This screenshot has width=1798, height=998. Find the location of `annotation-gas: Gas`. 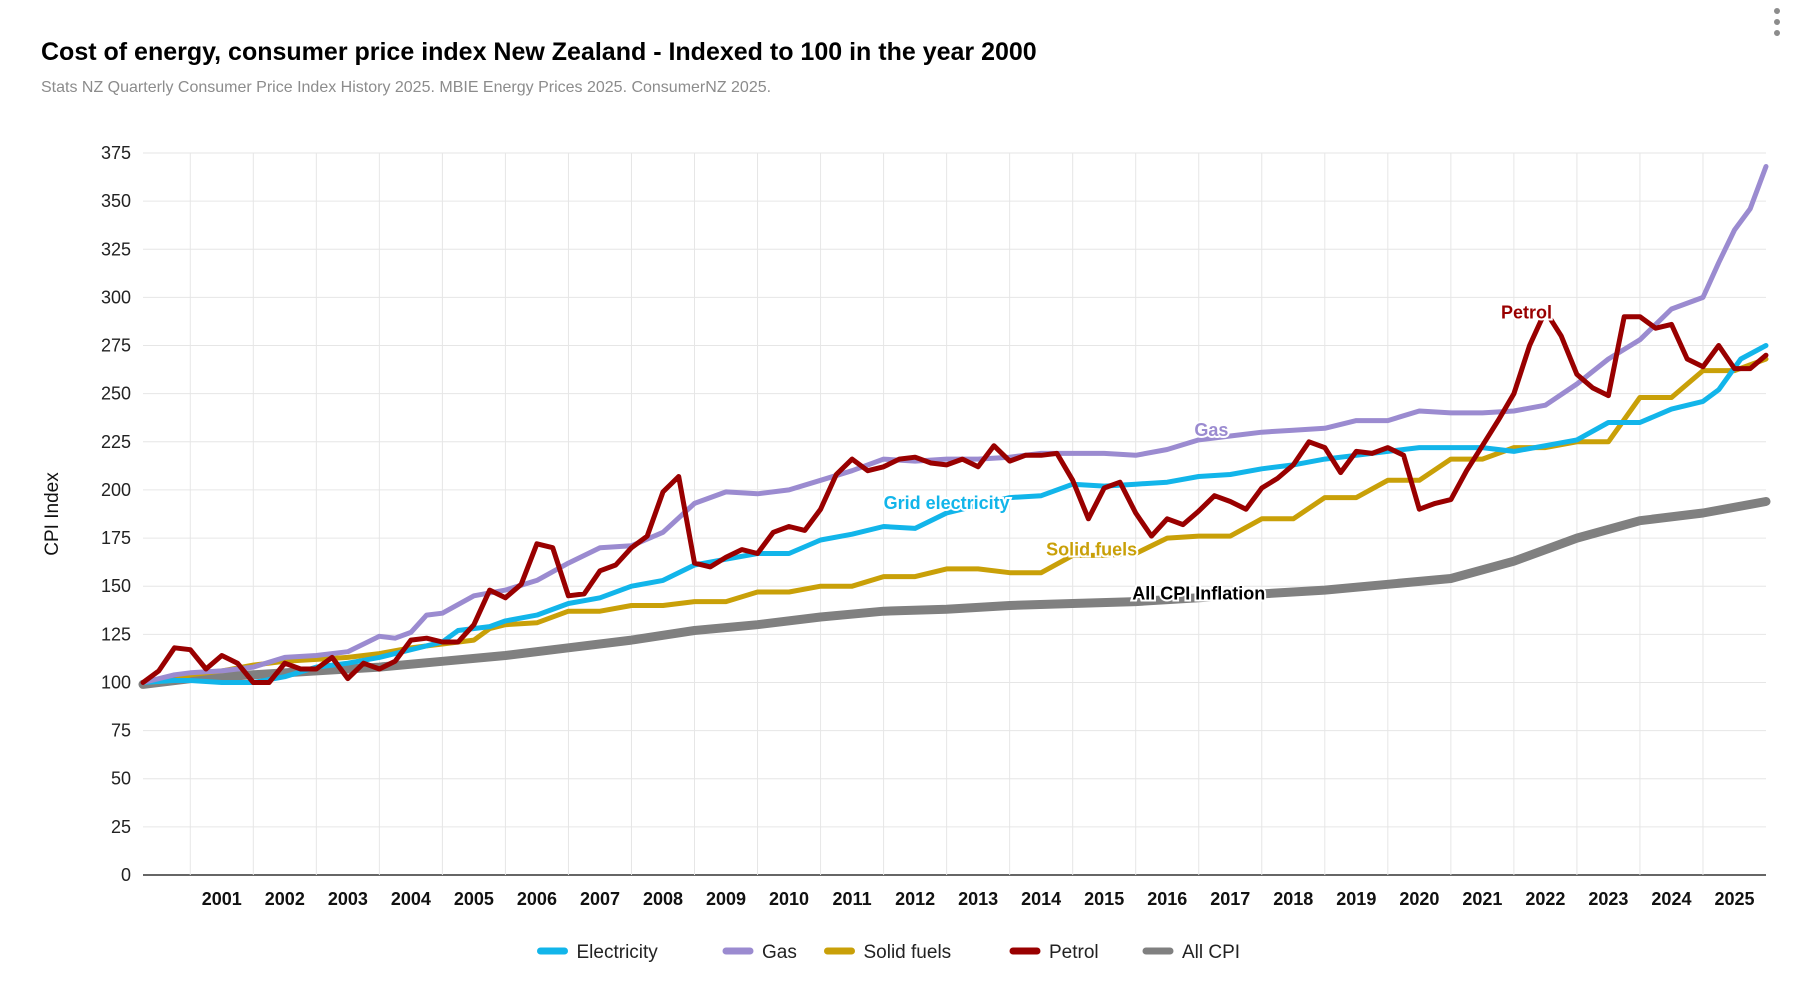

annotation-gas: Gas is located at coordinates (1211, 430).